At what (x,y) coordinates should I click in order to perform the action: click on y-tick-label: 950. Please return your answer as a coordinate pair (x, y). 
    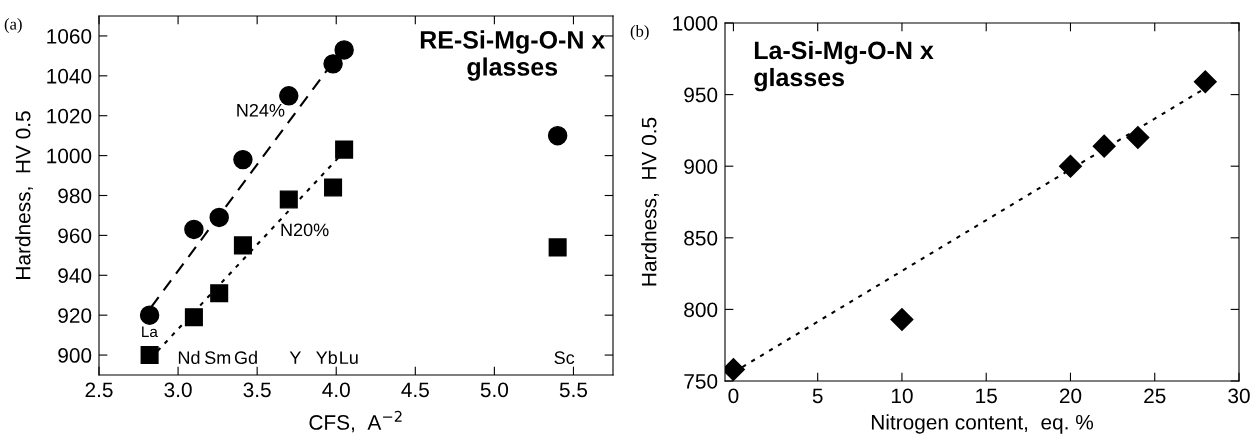
    Looking at the image, I should click on (701, 95).